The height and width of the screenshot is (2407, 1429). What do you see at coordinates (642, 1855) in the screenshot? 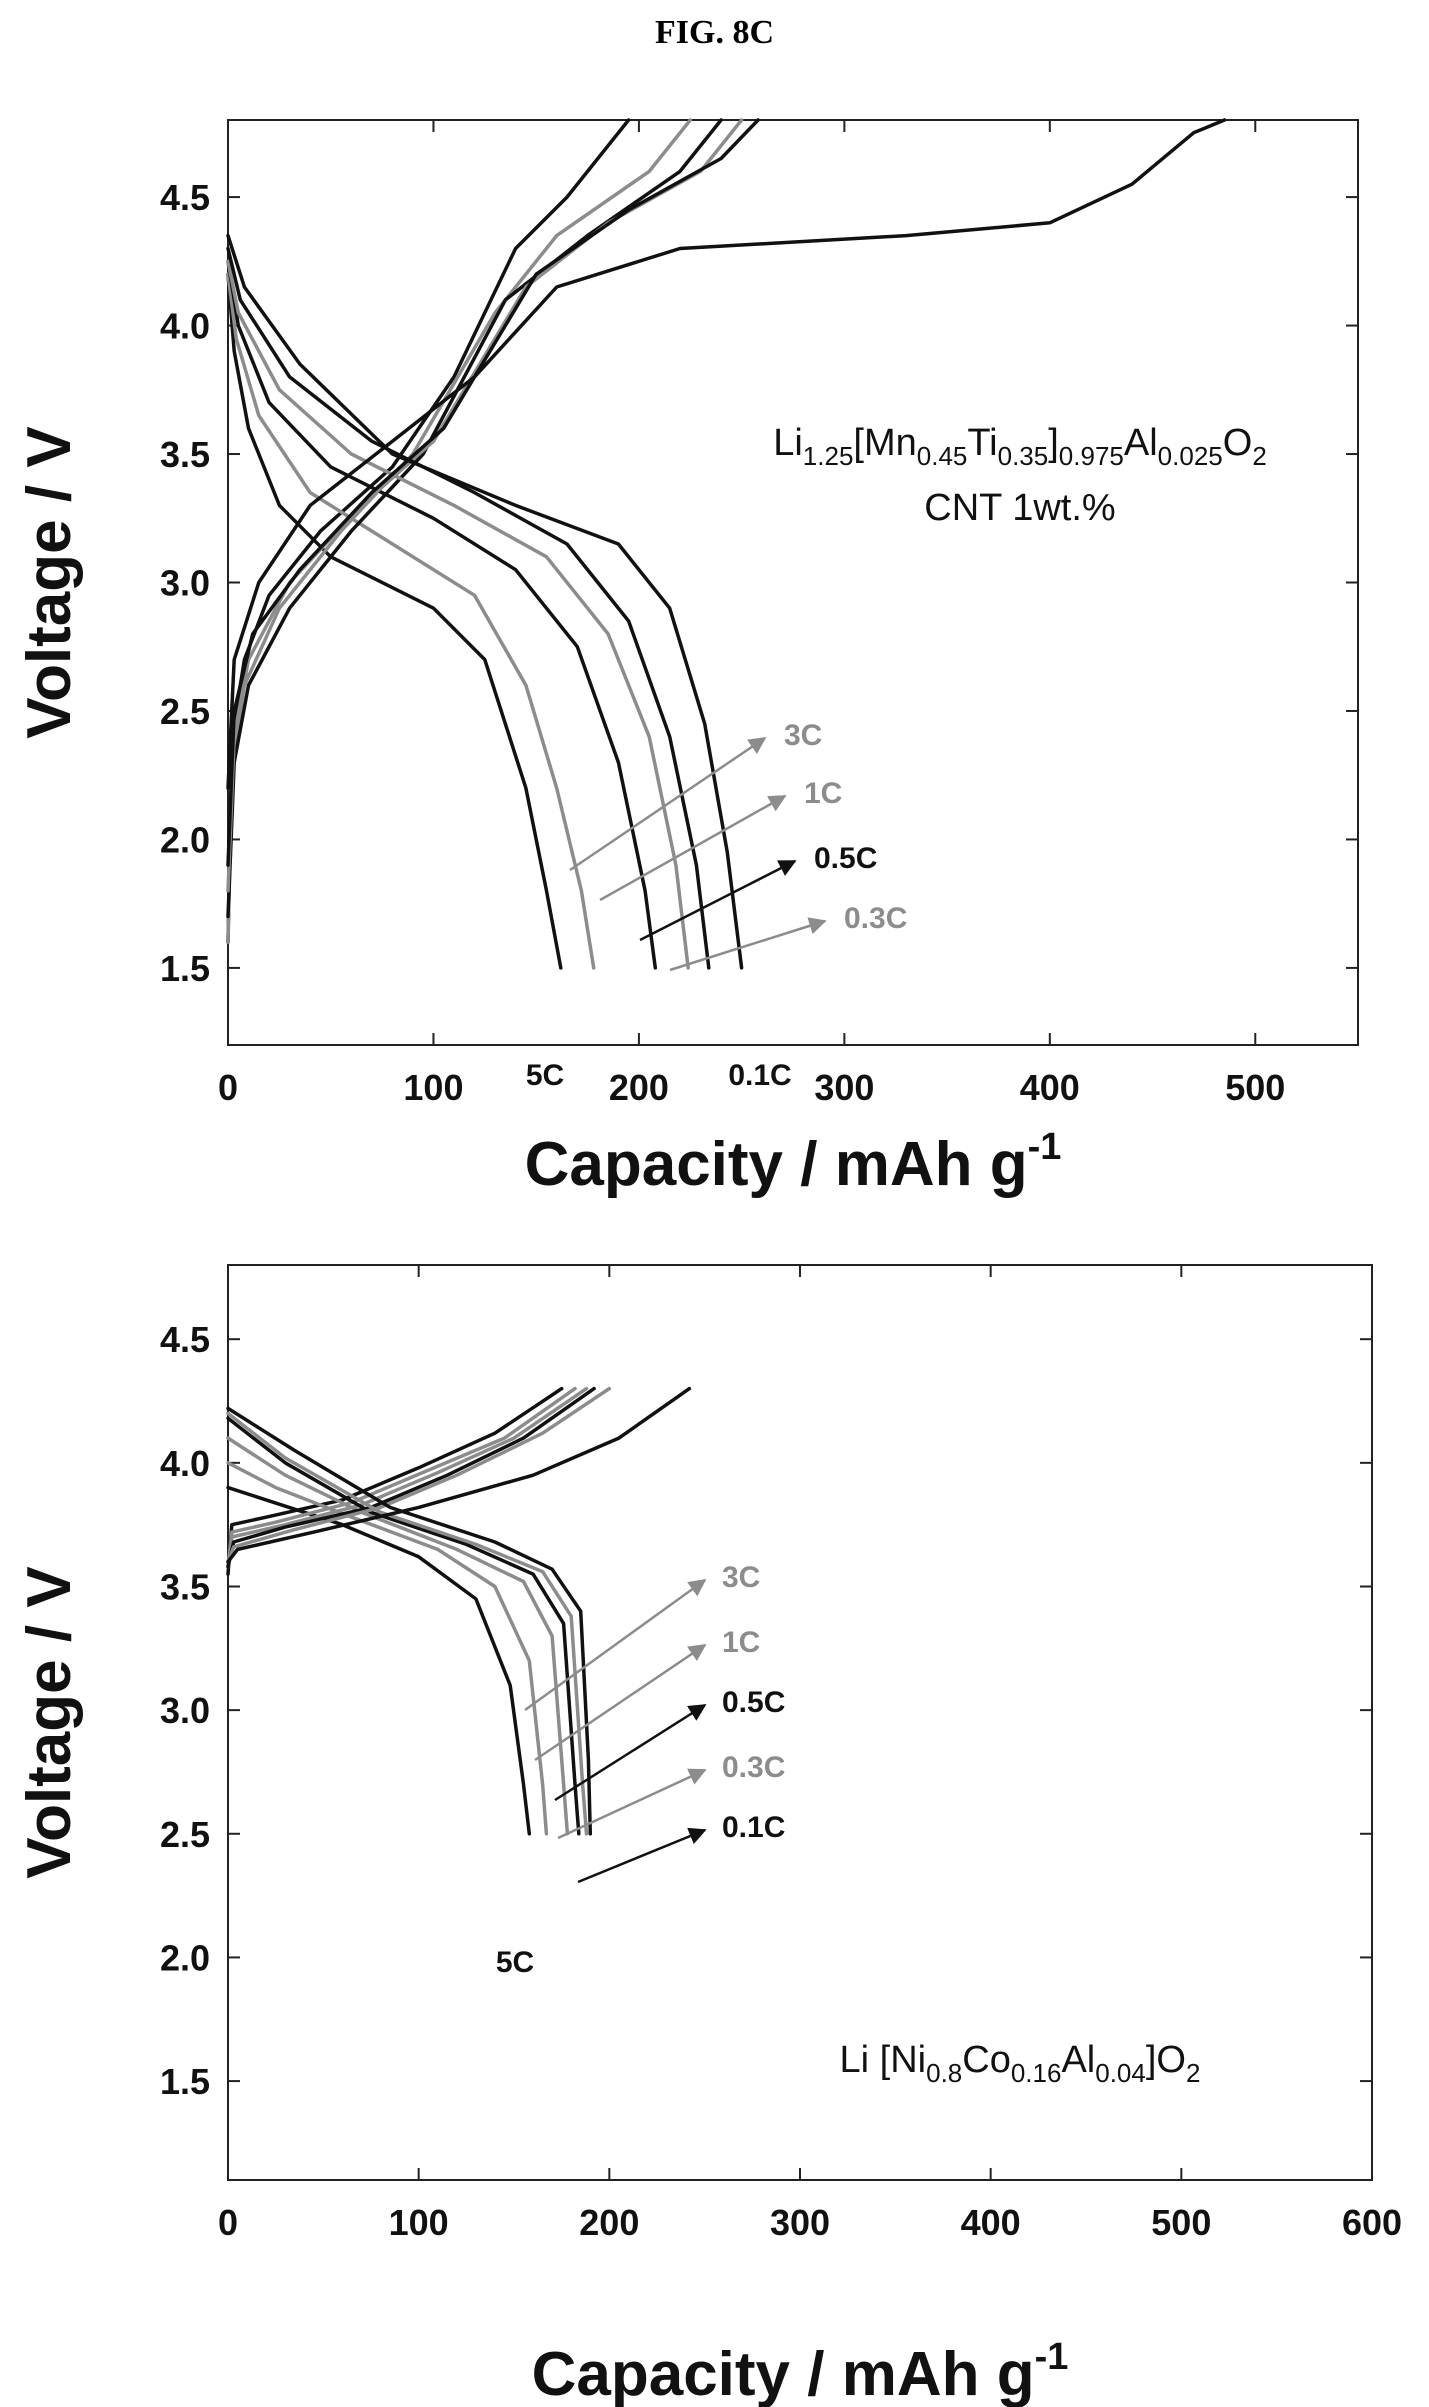
I see `rate-arrow-0.1C` at bounding box center [642, 1855].